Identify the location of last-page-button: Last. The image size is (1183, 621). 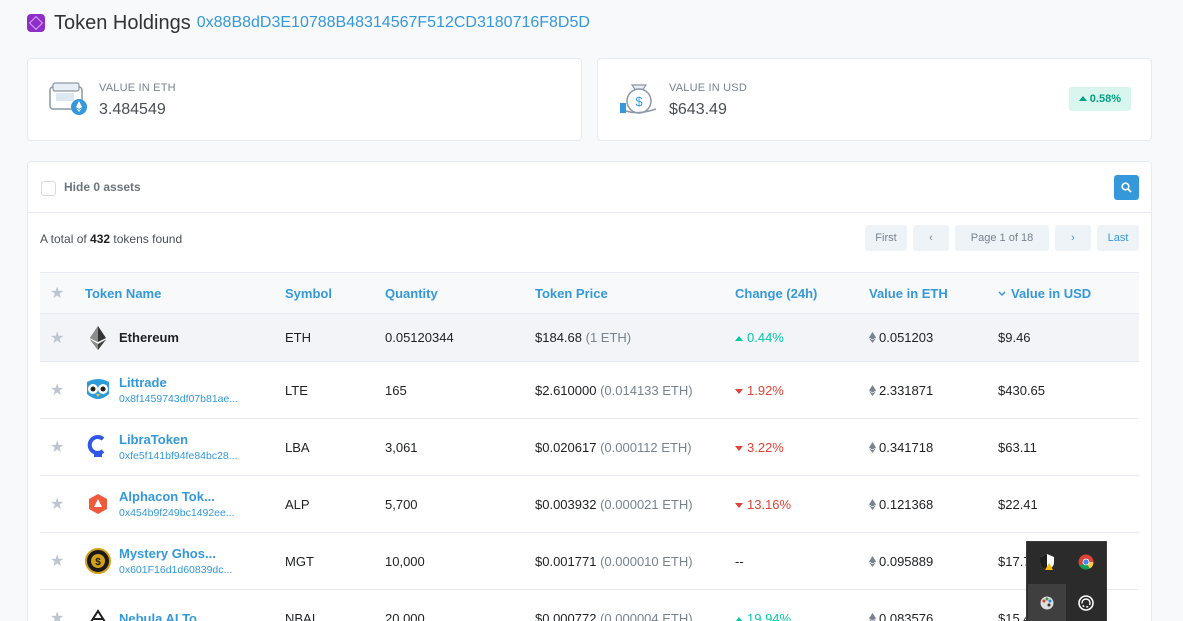
(1118, 238).